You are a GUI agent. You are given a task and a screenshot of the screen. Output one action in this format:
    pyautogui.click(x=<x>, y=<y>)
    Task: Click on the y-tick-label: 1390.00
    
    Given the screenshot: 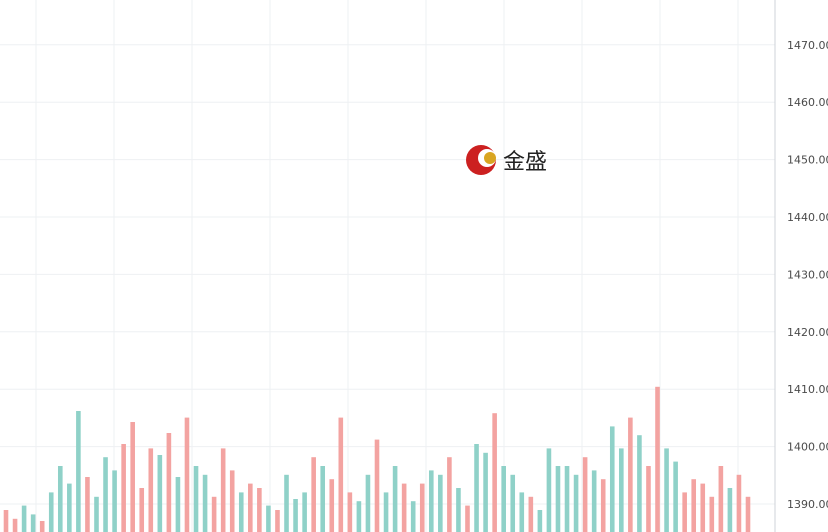 What is the action you would take?
    pyautogui.click(x=807, y=504)
    